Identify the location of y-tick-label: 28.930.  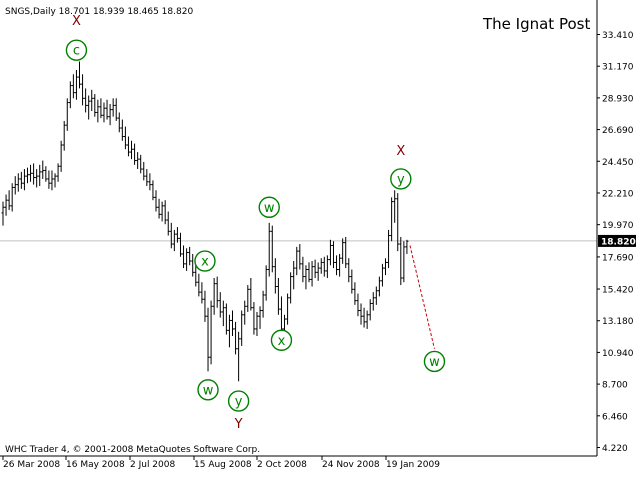
(618, 99).